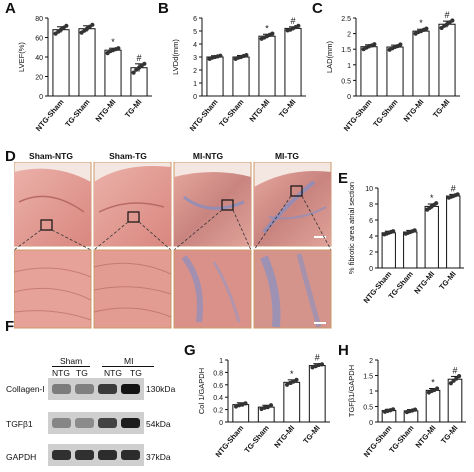 The image size is (474, 472). I want to click on wb-group-sham: Sham, so click(71, 361).